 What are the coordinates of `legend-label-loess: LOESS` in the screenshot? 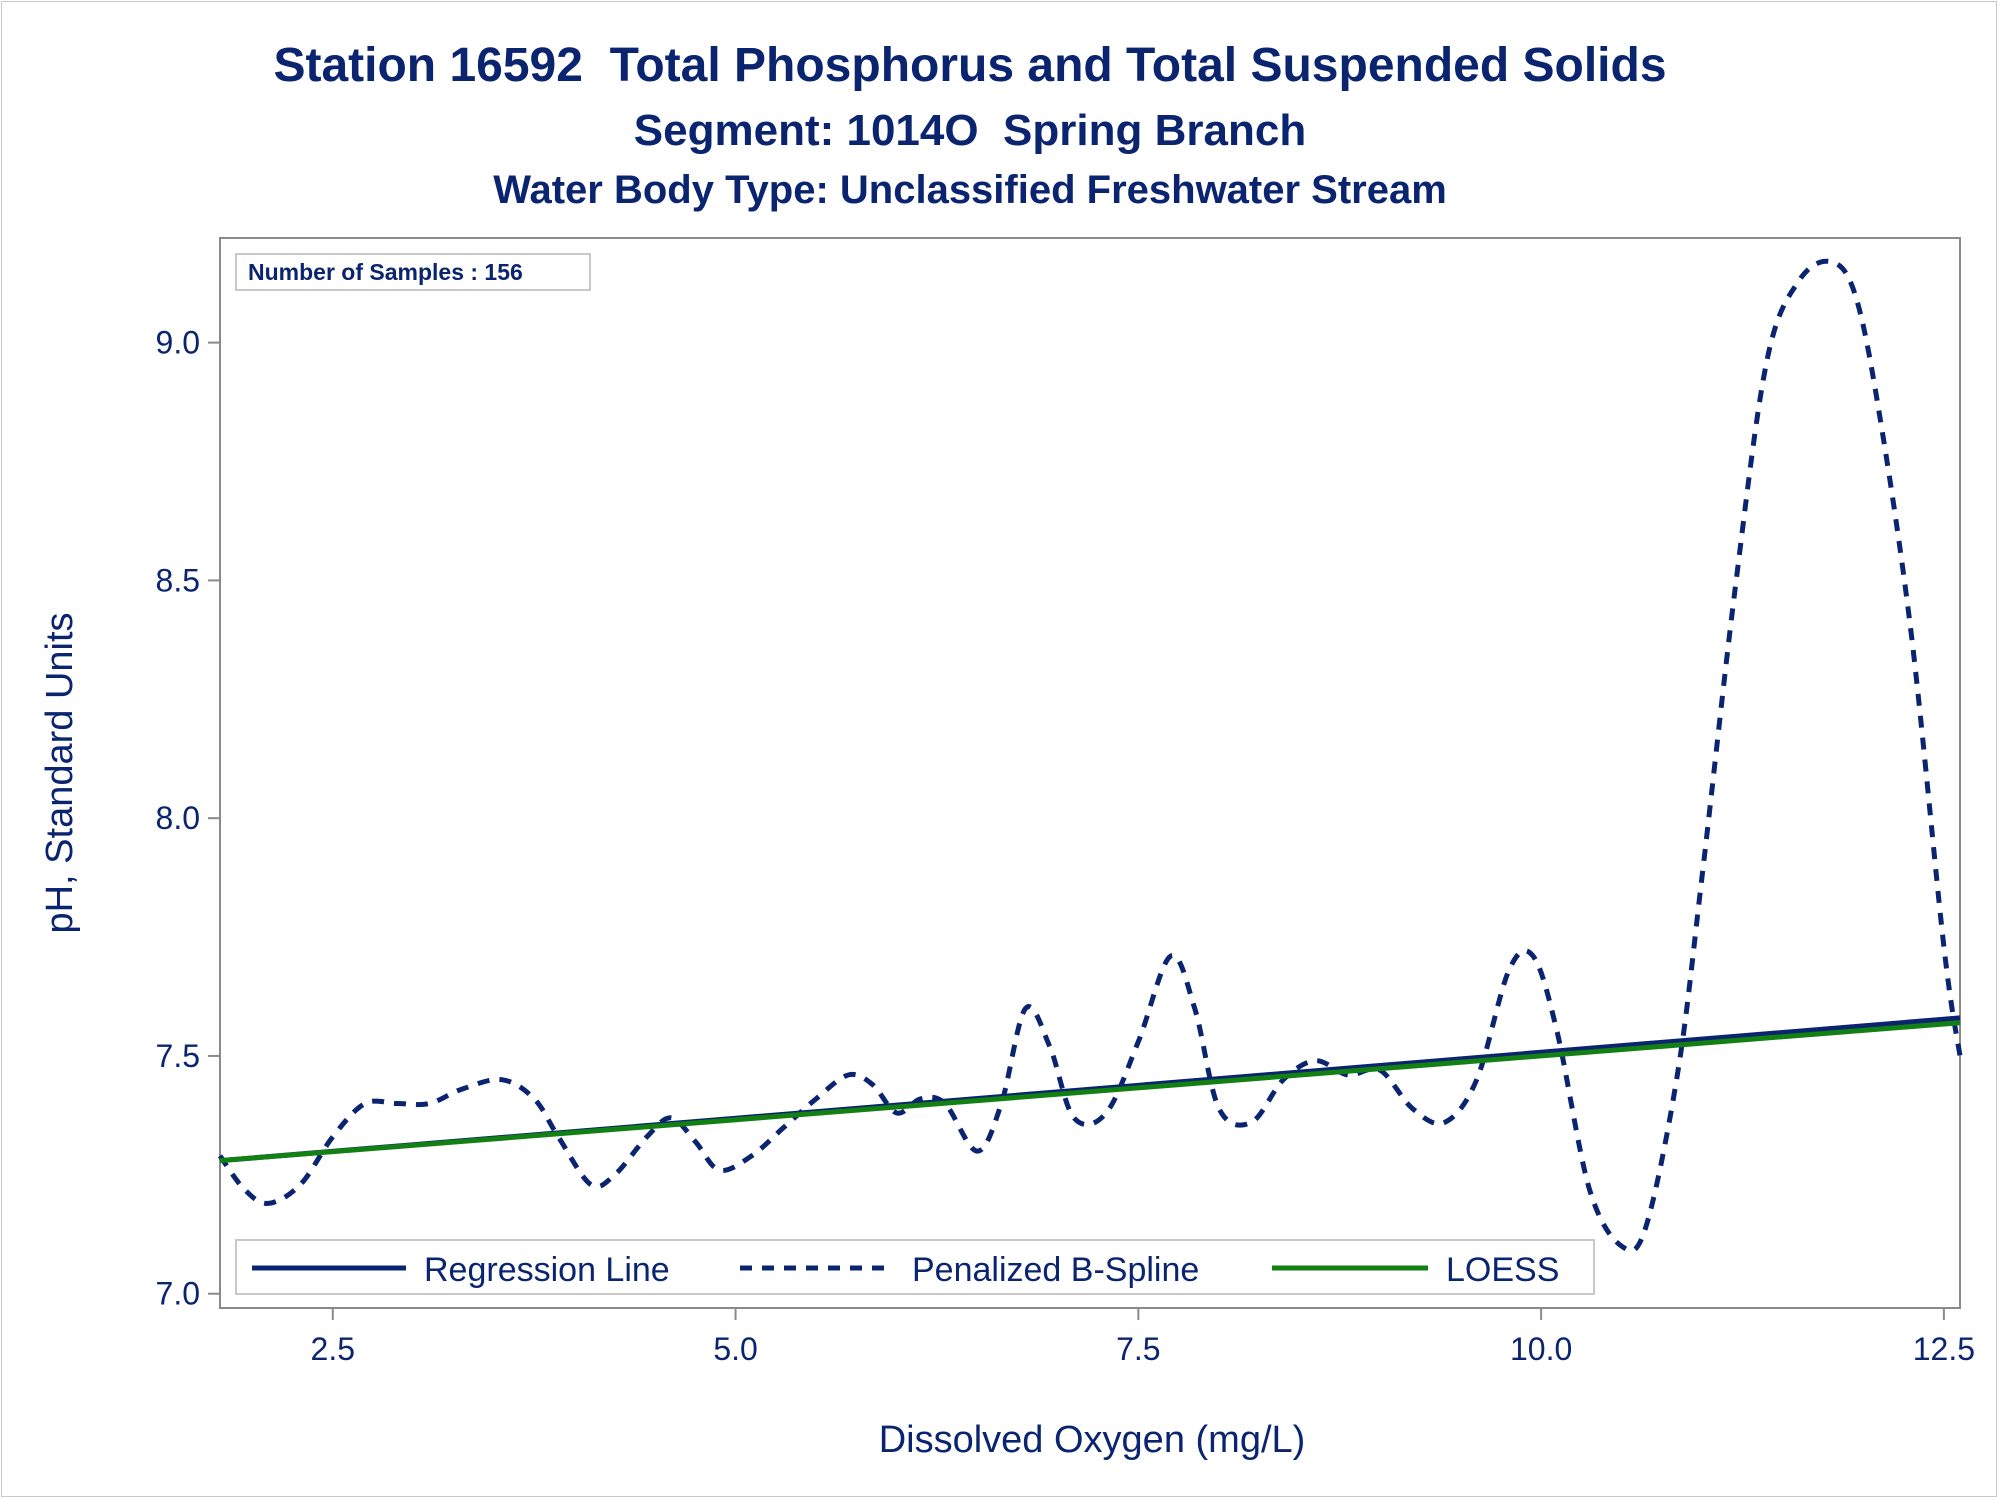 It's located at (1502, 1270).